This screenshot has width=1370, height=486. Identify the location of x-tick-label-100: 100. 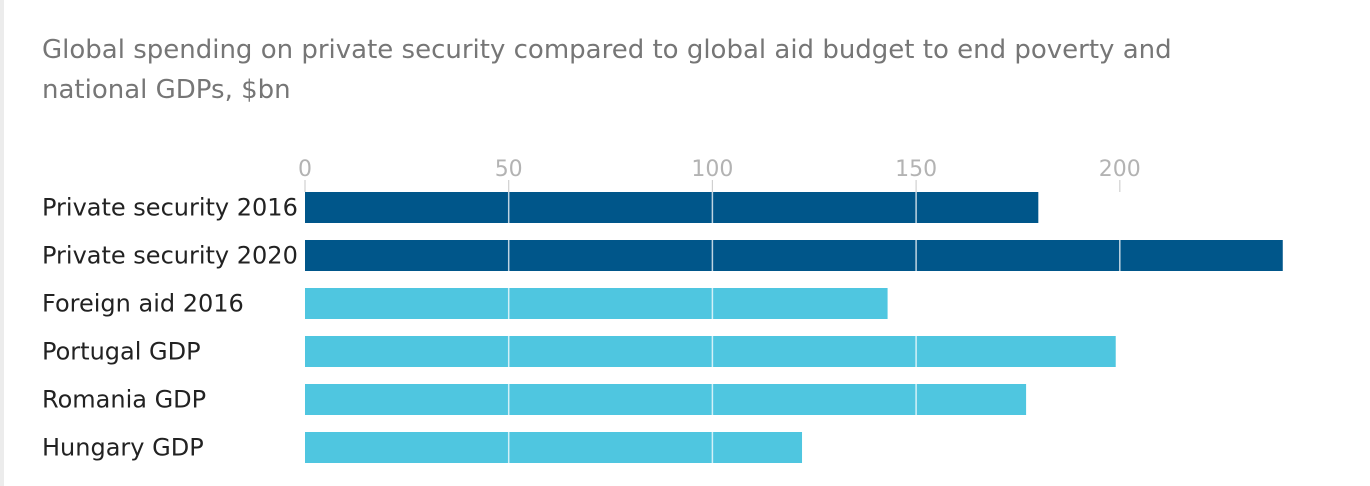
(712, 169).